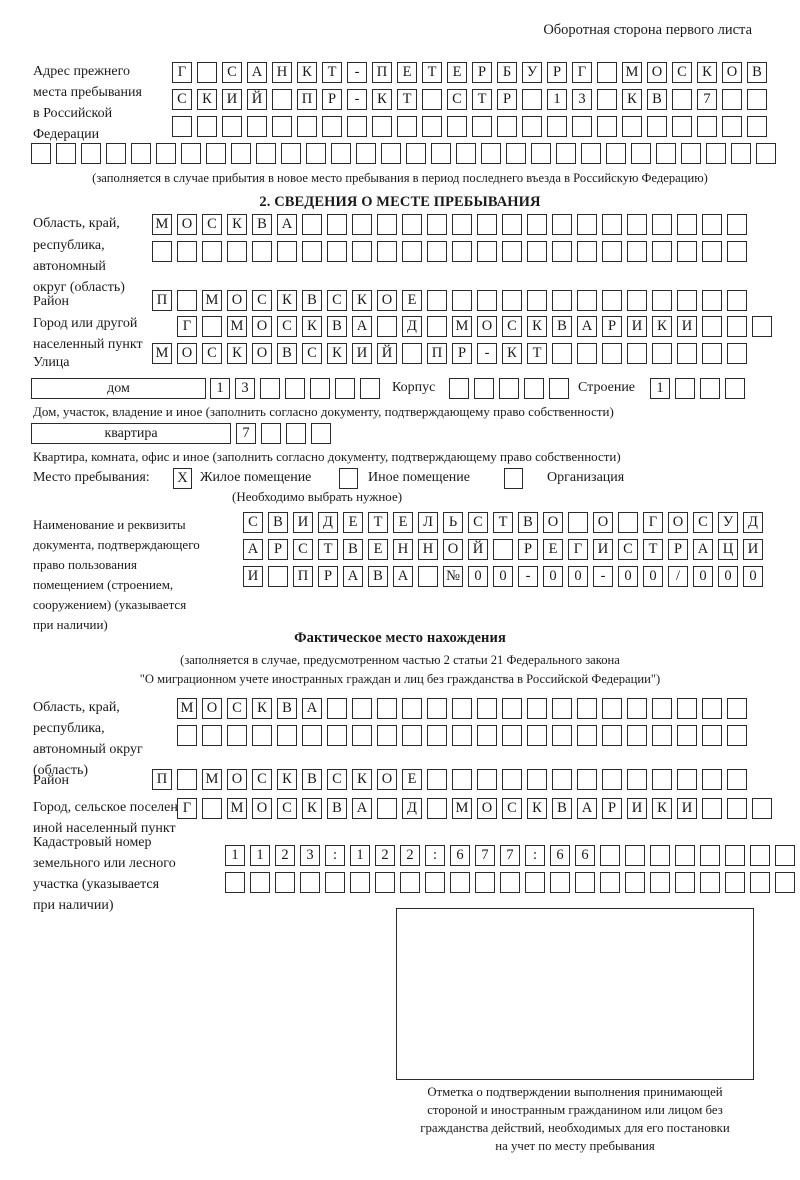 The height and width of the screenshot is (1180, 800). What do you see at coordinates (382, 72) in the screenshot?
I see `prev-address-r1-cell-8: П` at bounding box center [382, 72].